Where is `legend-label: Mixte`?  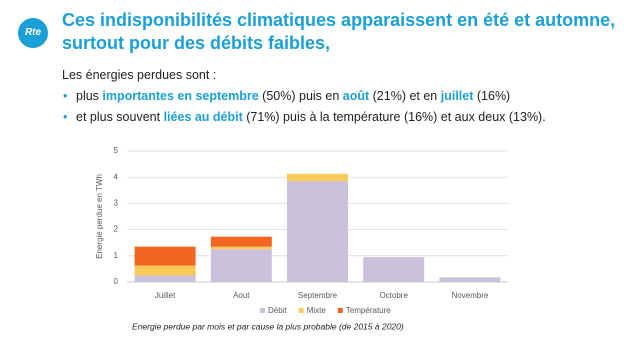 legend-label: Mixte is located at coordinates (317, 310).